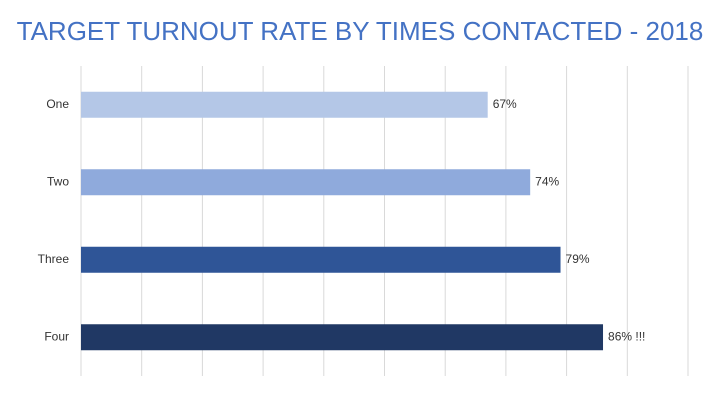  Describe the element at coordinates (56, 336) in the screenshot. I see `y-tick-label: Four` at that location.